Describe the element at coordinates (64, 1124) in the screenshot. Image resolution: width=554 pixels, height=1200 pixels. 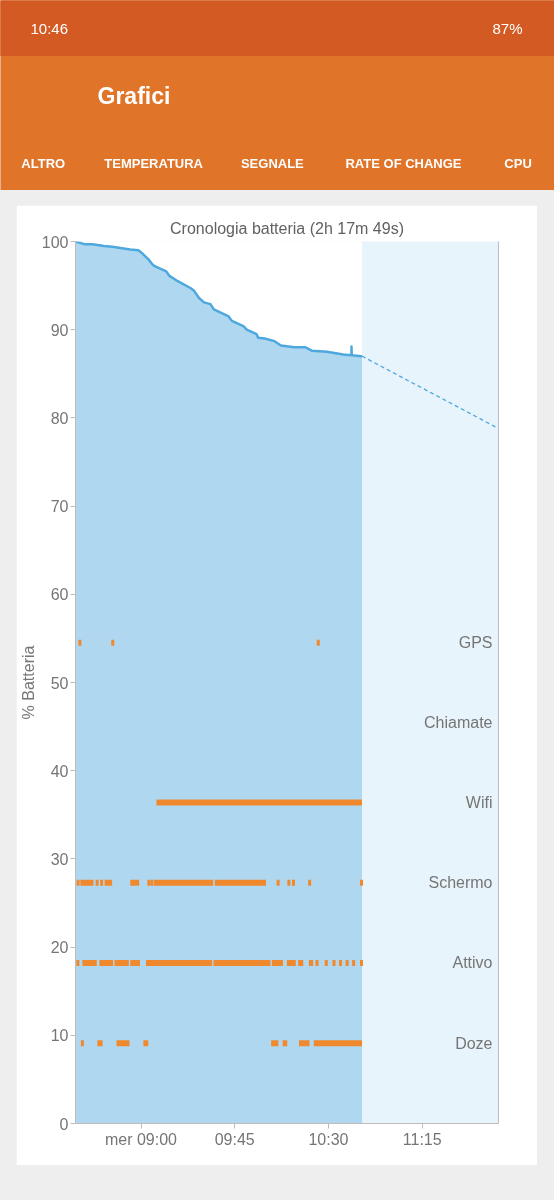
I see `y-tick-label: 0` at that location.